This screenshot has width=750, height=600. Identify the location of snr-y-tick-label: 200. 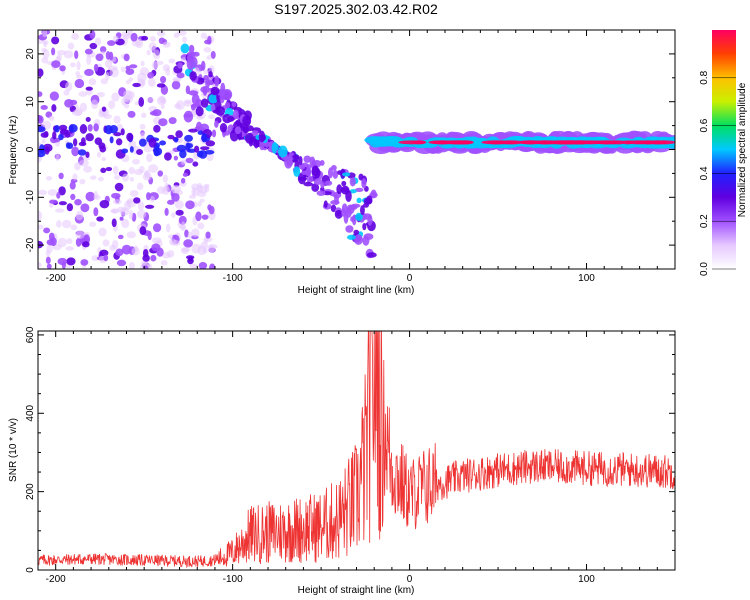
(30, 491).